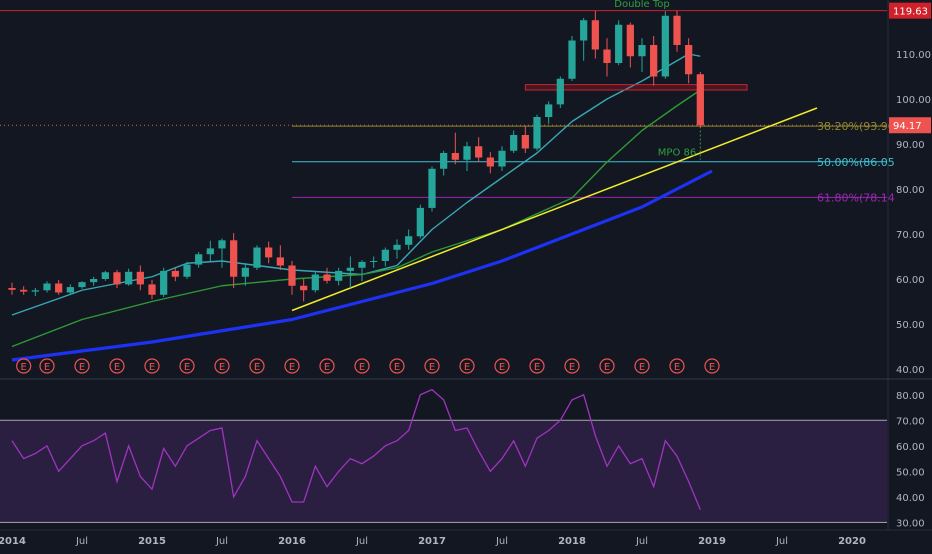  I want to click on time-tick-label-6: 2017, so click(432, 541).